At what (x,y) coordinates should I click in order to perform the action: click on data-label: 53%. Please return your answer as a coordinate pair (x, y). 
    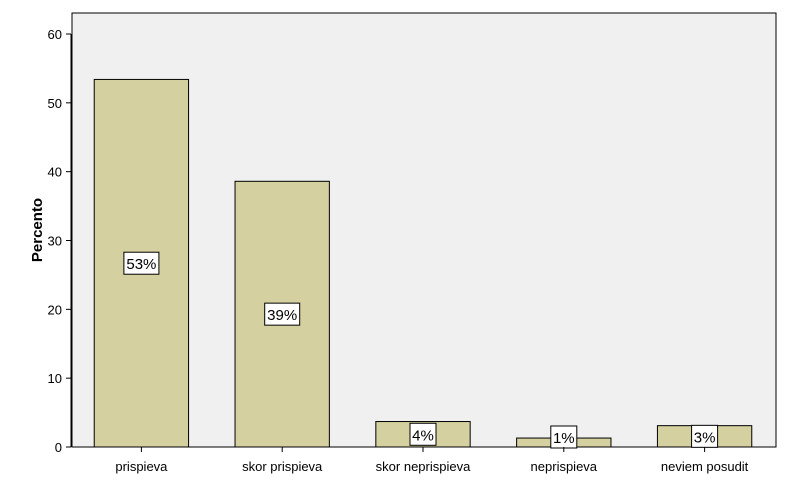
    Looking at the image, I should click on (141, 264).